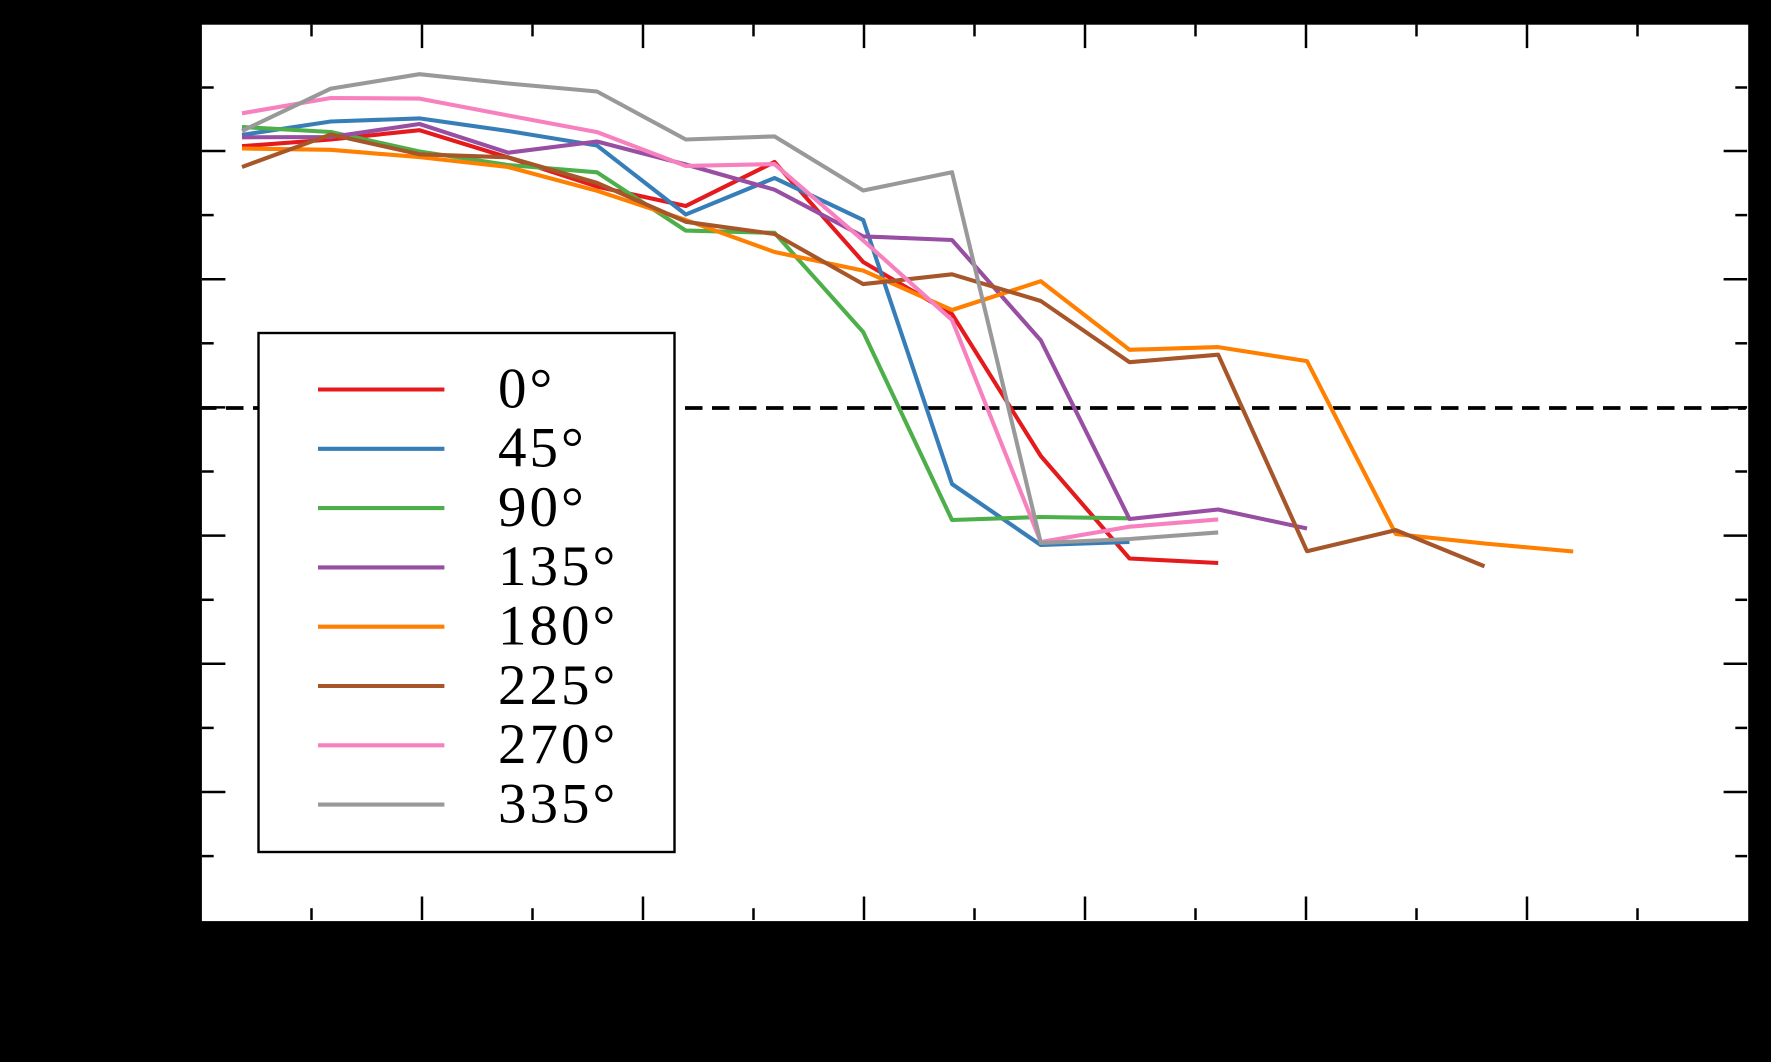 The width and height of the screenshot is (1771, 1062). I want to click on svg-text: 335°, so click(558, 803).